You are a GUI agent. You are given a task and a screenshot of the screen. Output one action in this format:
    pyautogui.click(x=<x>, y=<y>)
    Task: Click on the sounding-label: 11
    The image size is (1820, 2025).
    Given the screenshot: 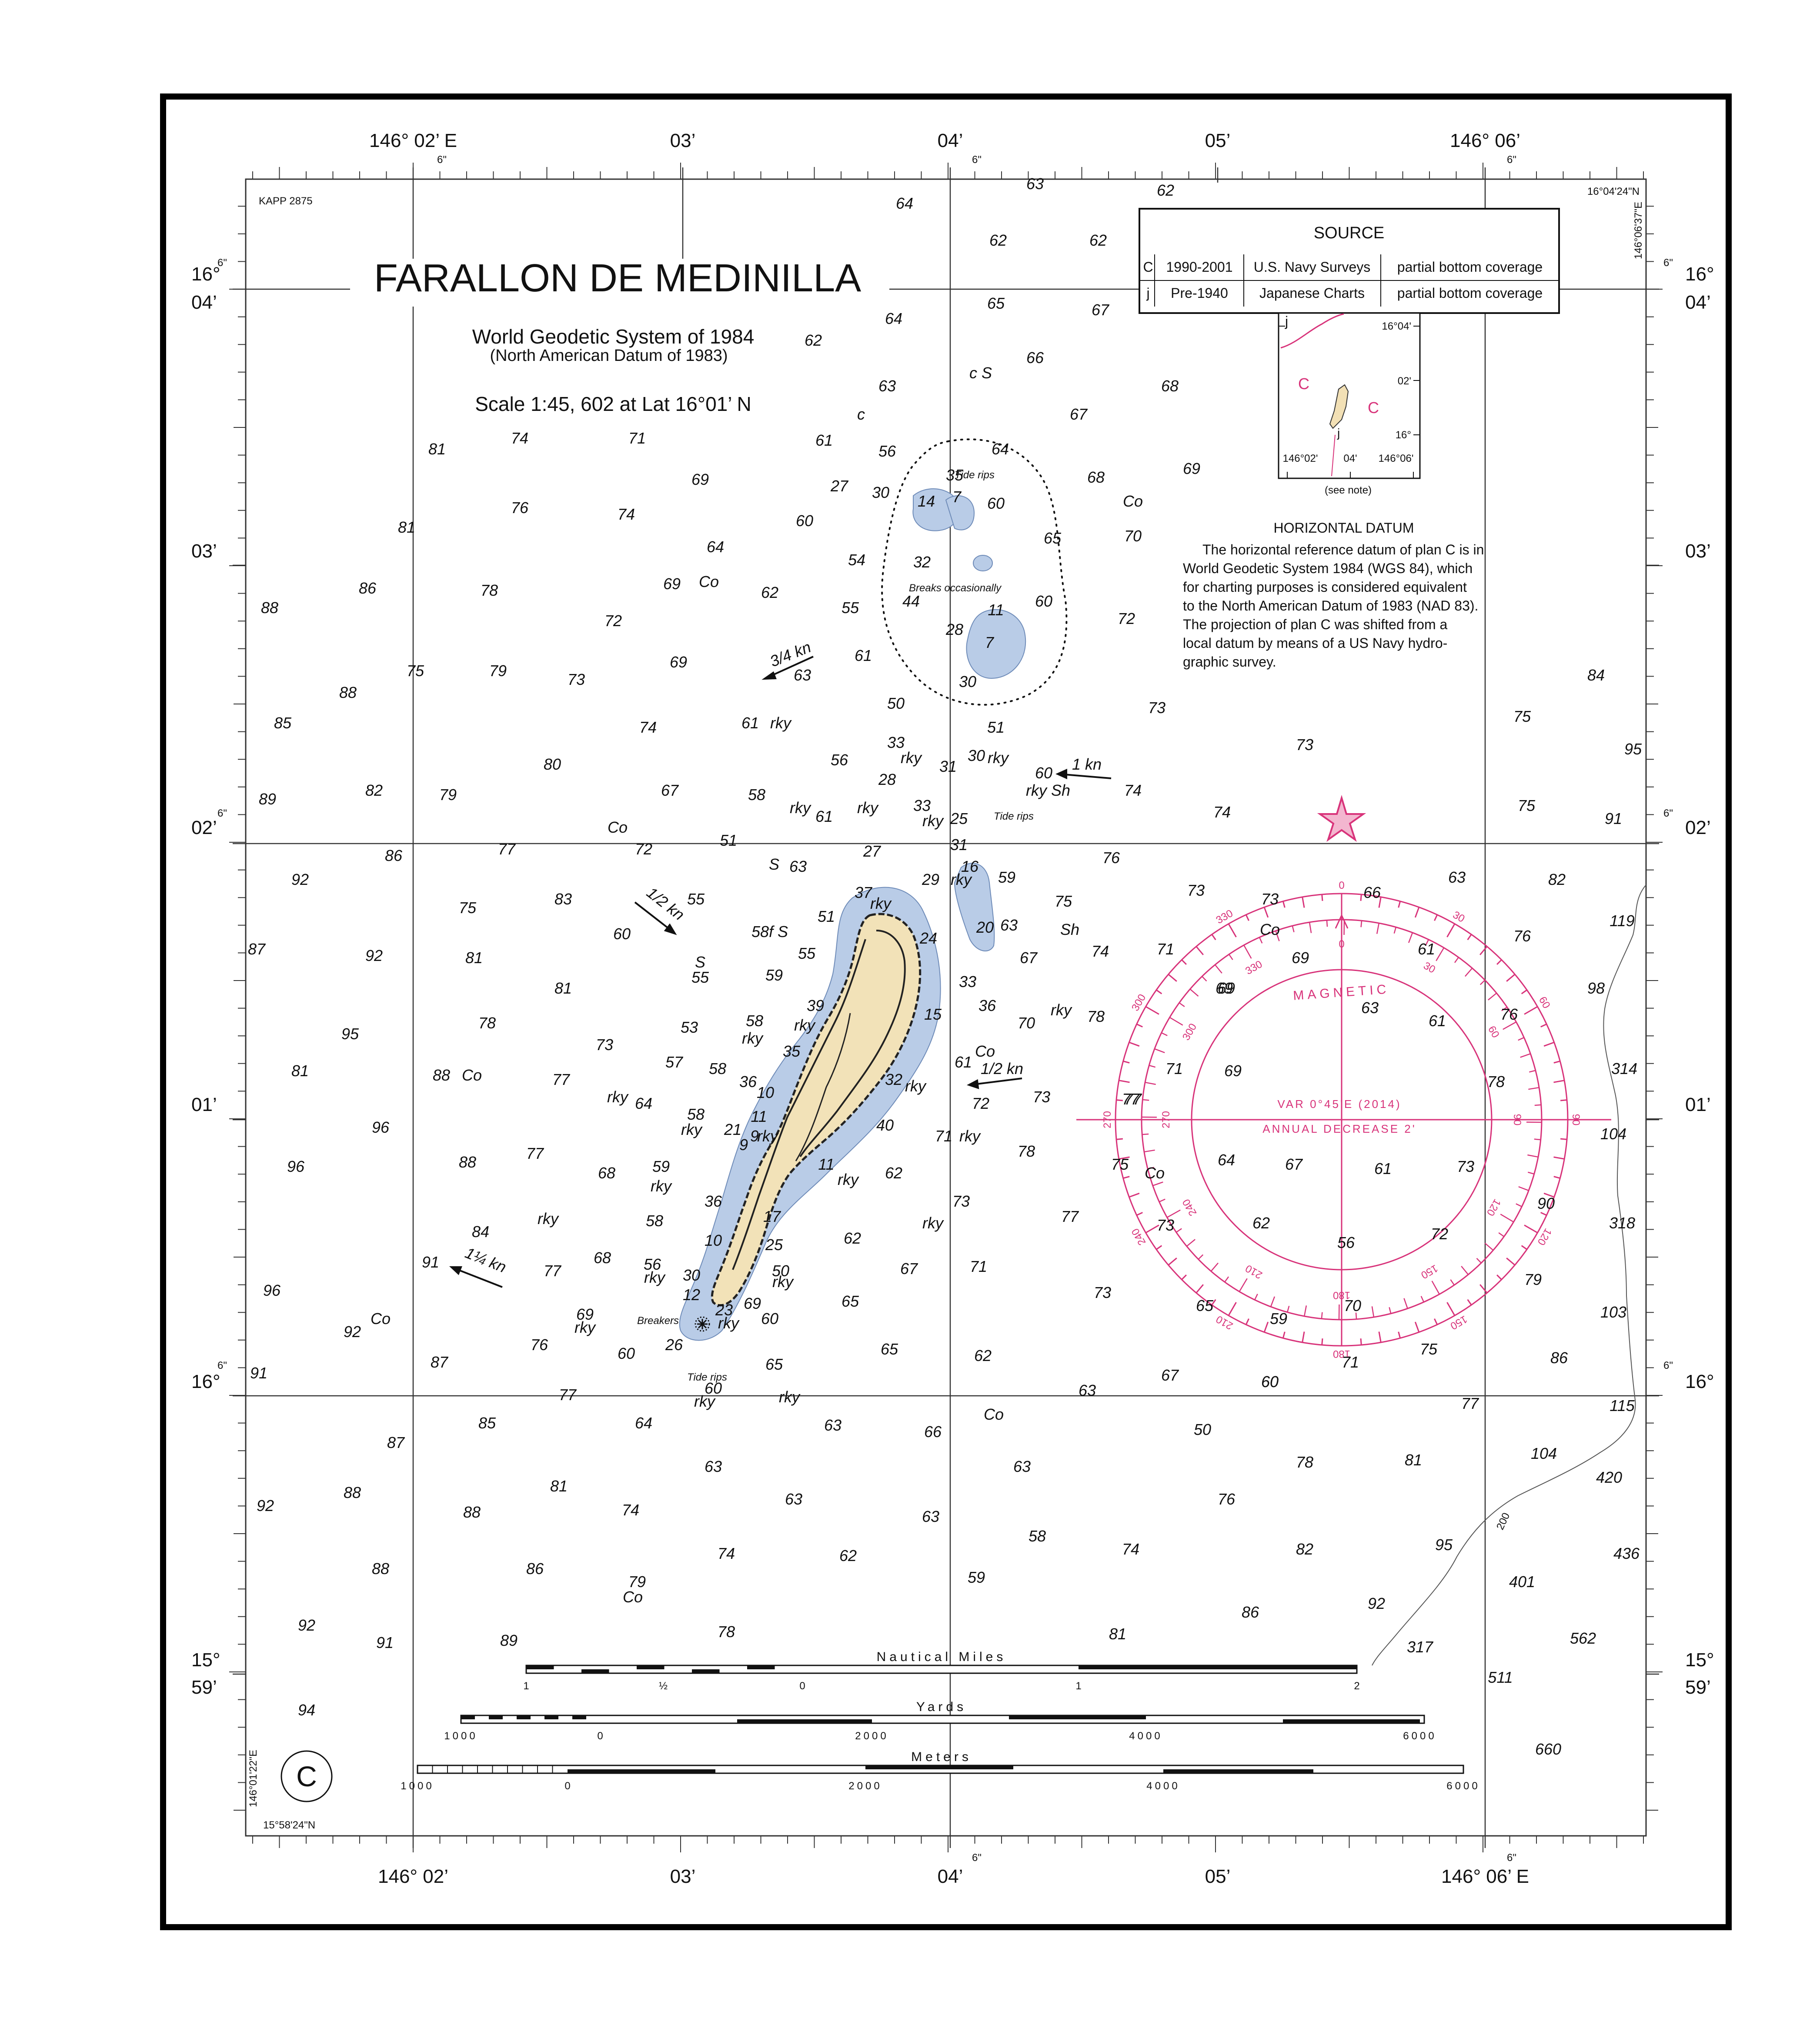 What is the action you would take?
    pyautogui.click(x=759, y=1117)
    